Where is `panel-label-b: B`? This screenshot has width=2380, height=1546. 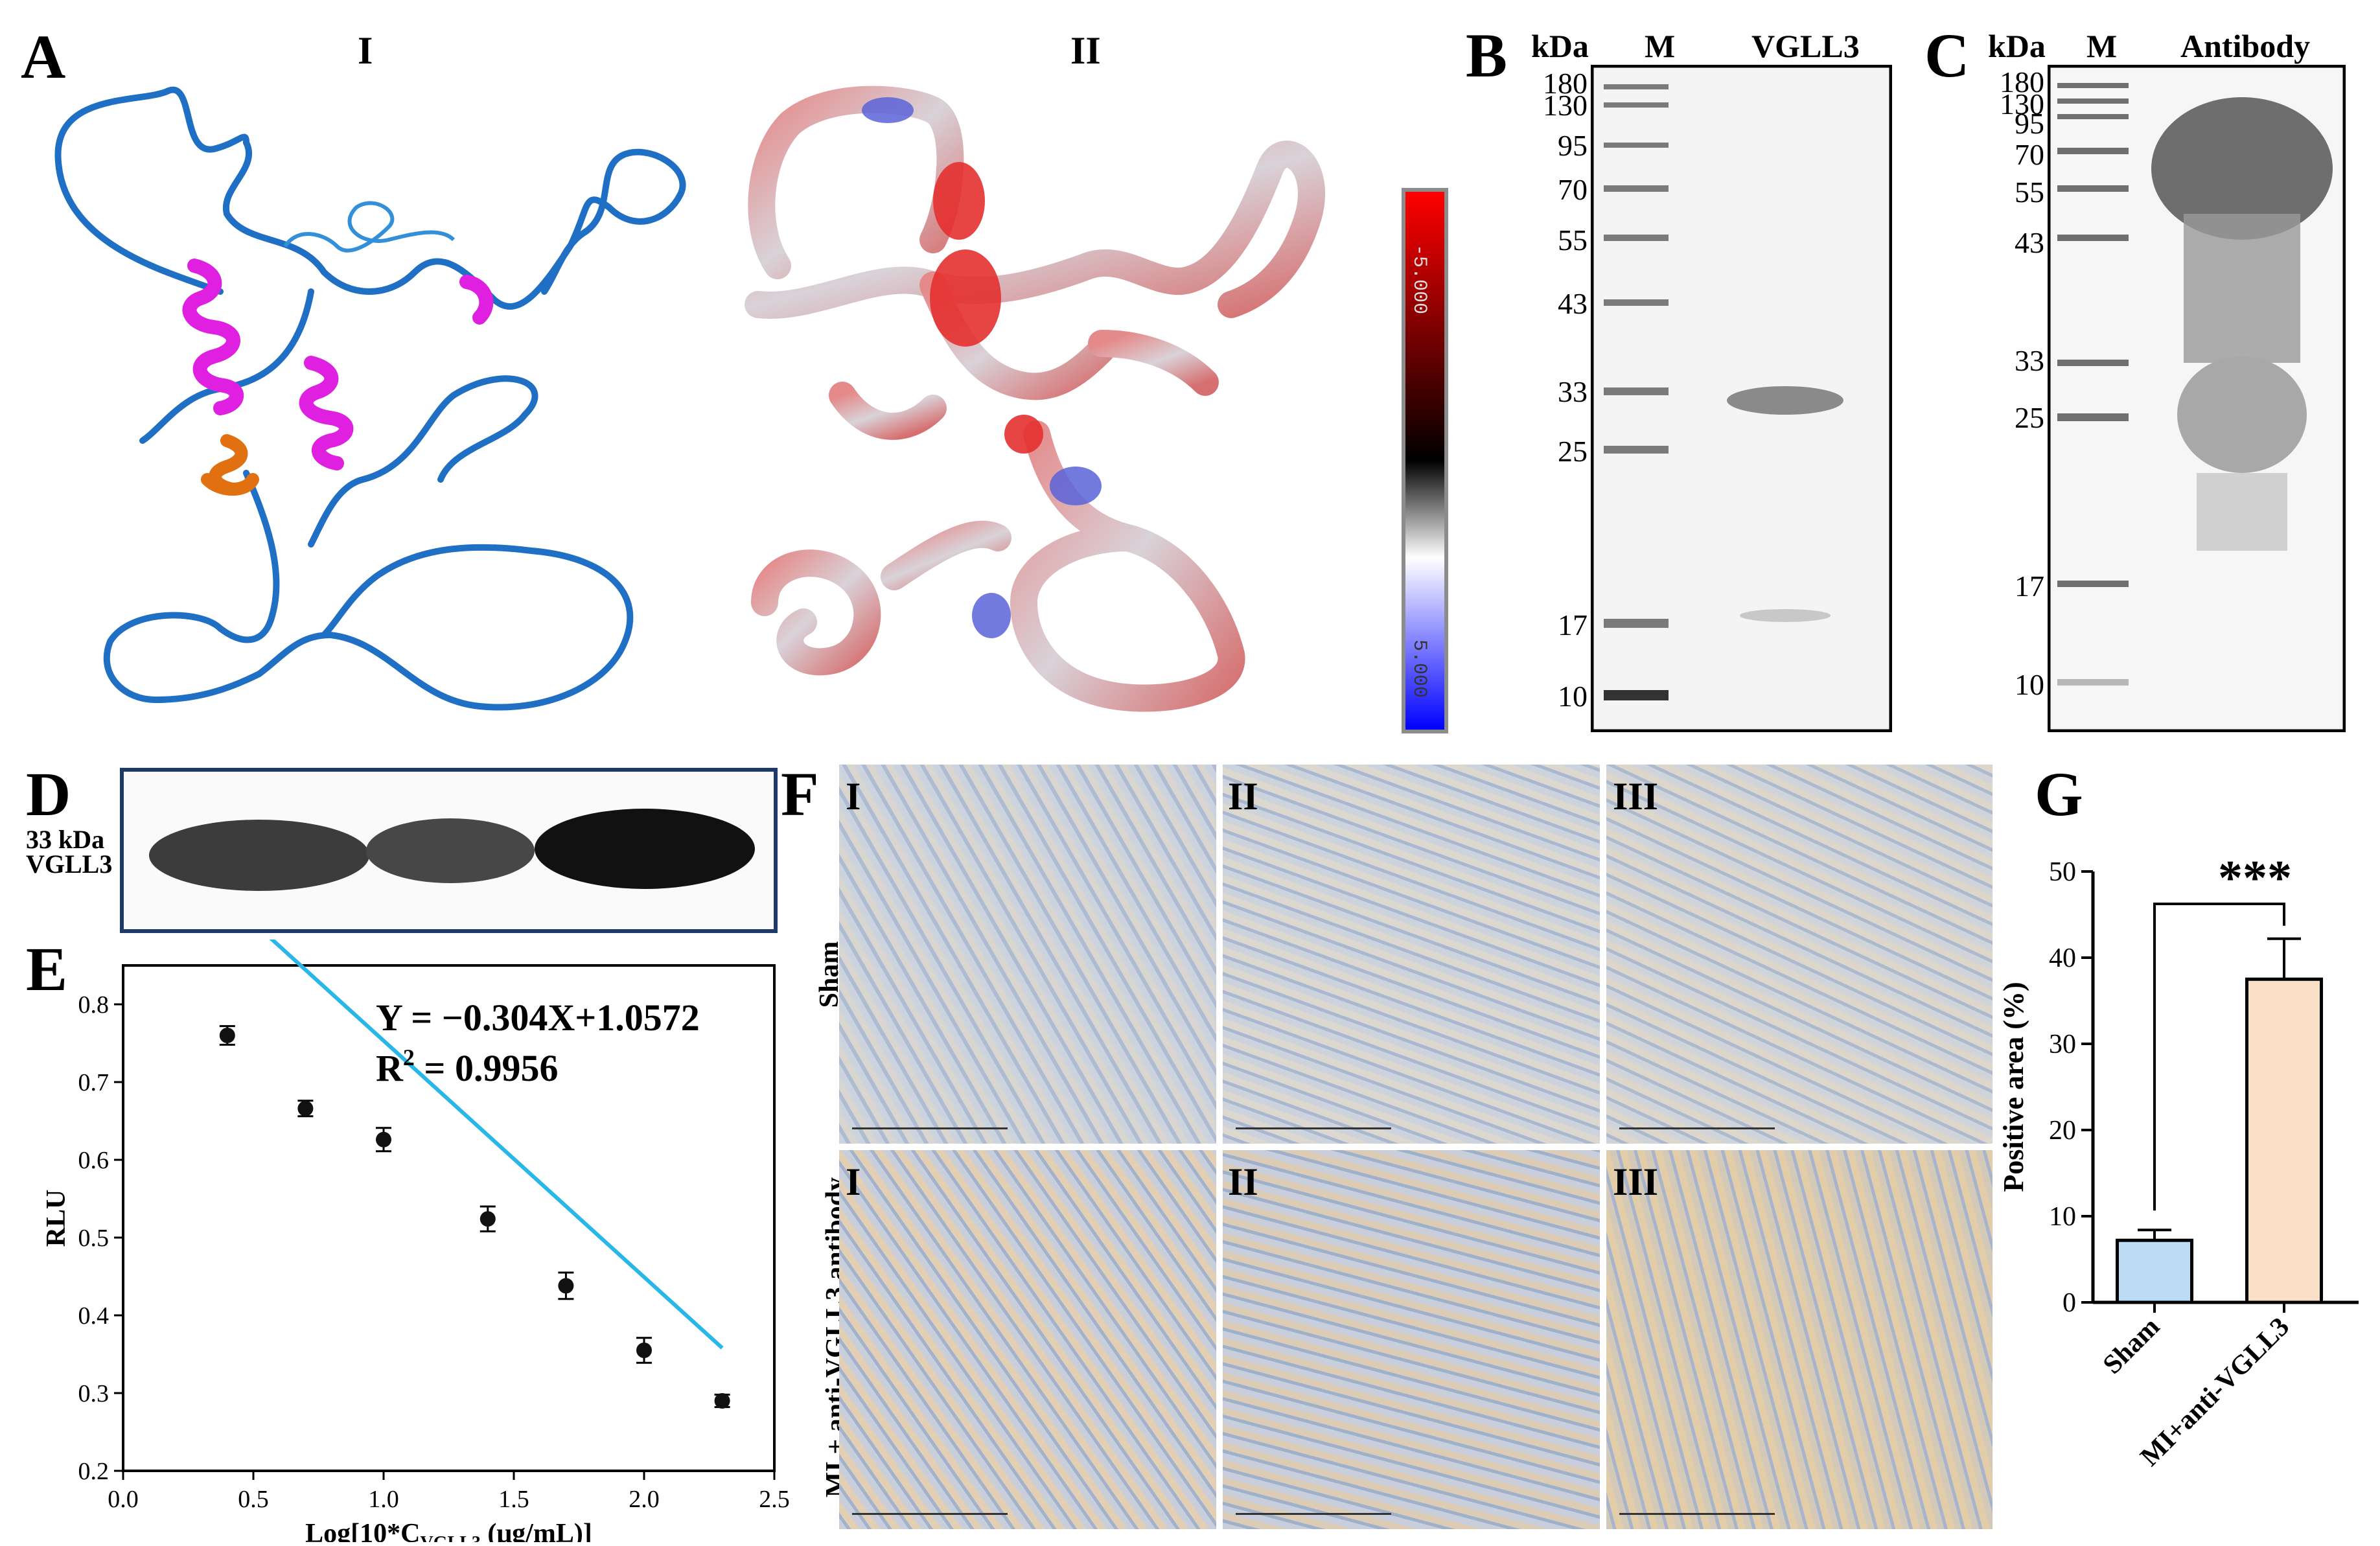 panel-label-b: B is located at coordinates (1487, 55).